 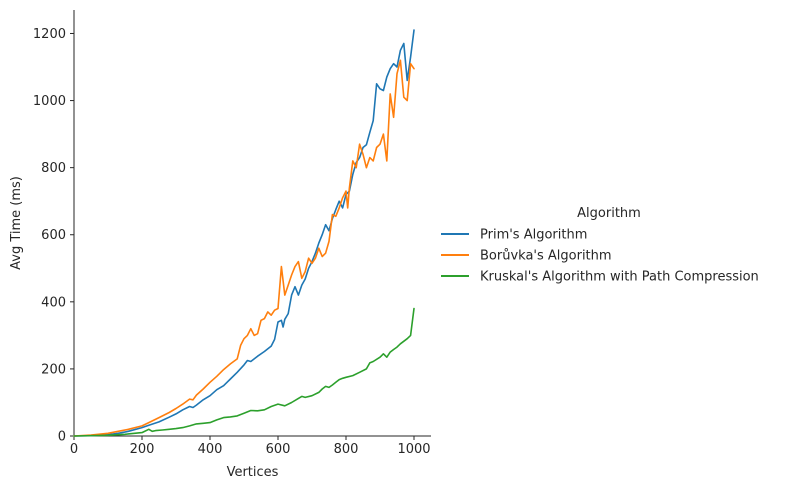 I want to click on x-axis-label: Vertices, so click(x=253, y=472).